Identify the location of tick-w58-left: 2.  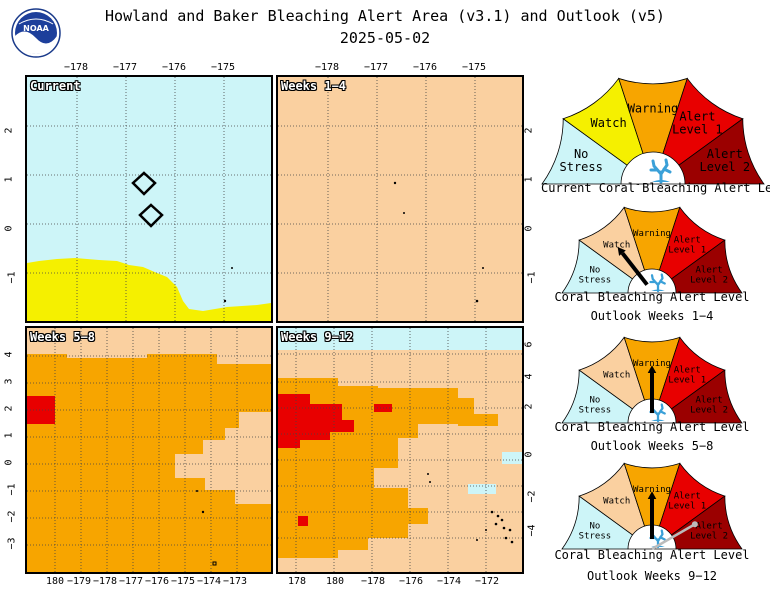
(9, 408).